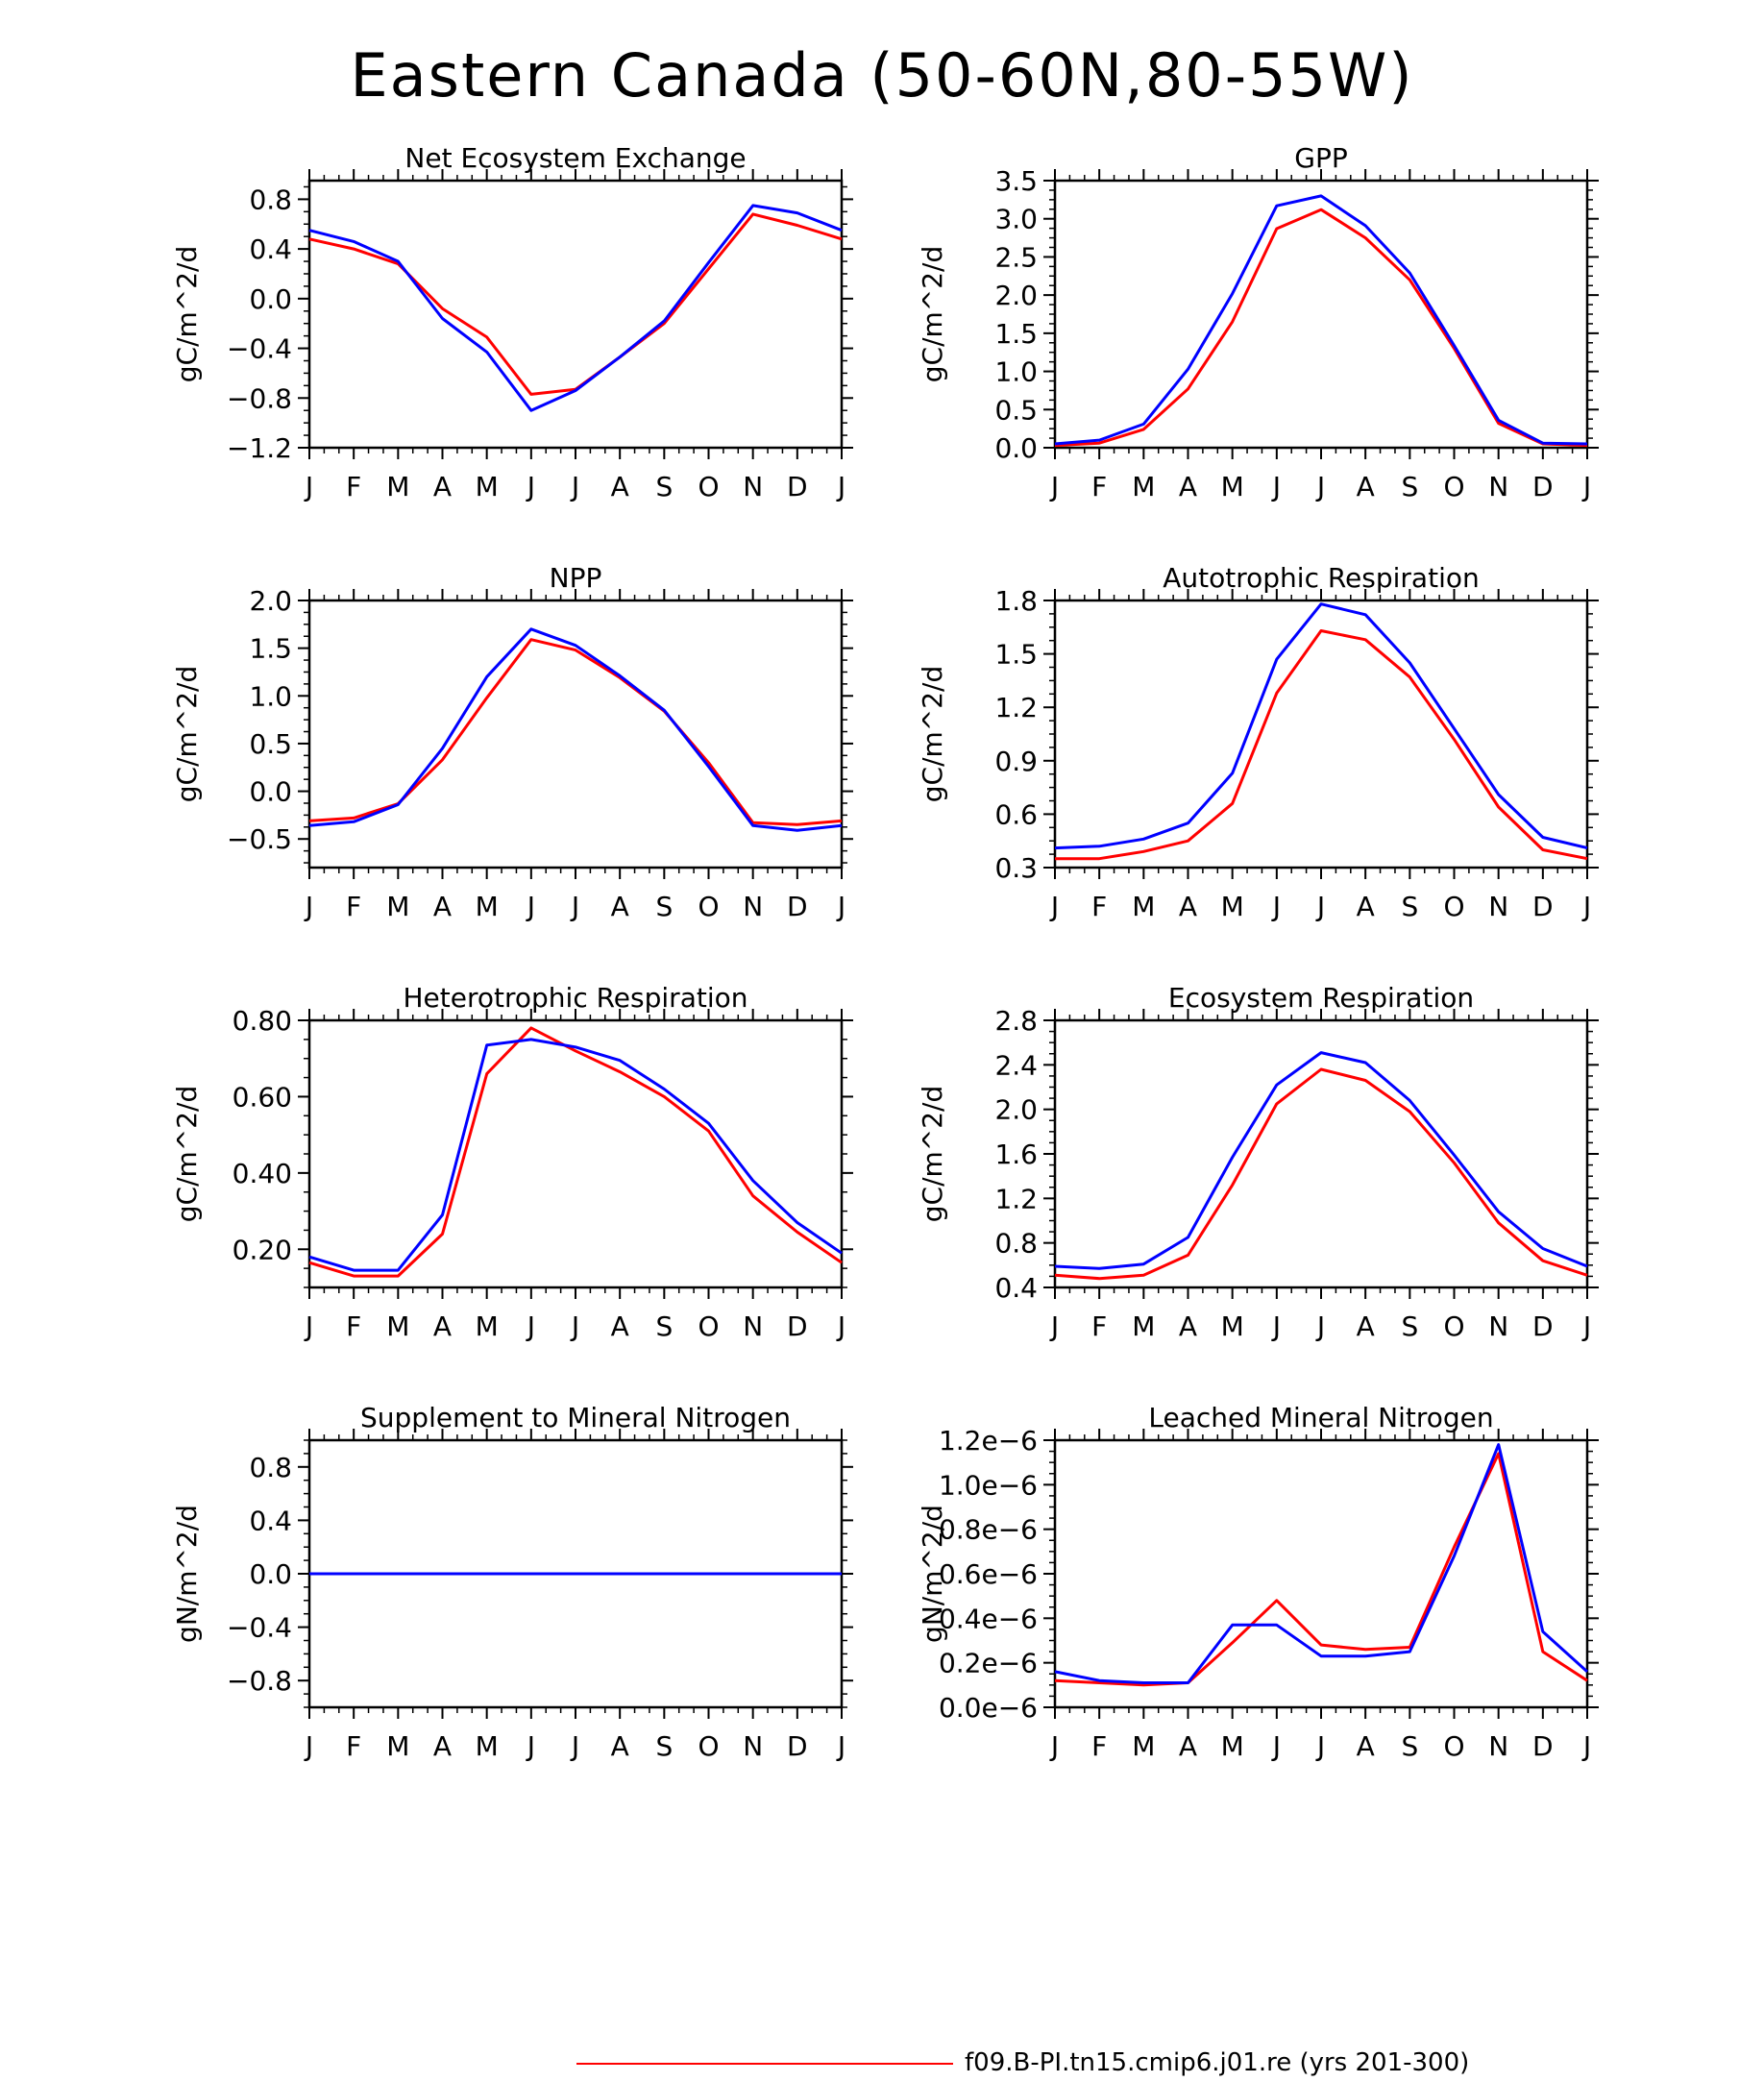  Describe the element at coordinates (1016, 1021) in the screenshot. I see `y-tick-label: 2.8` at that location.